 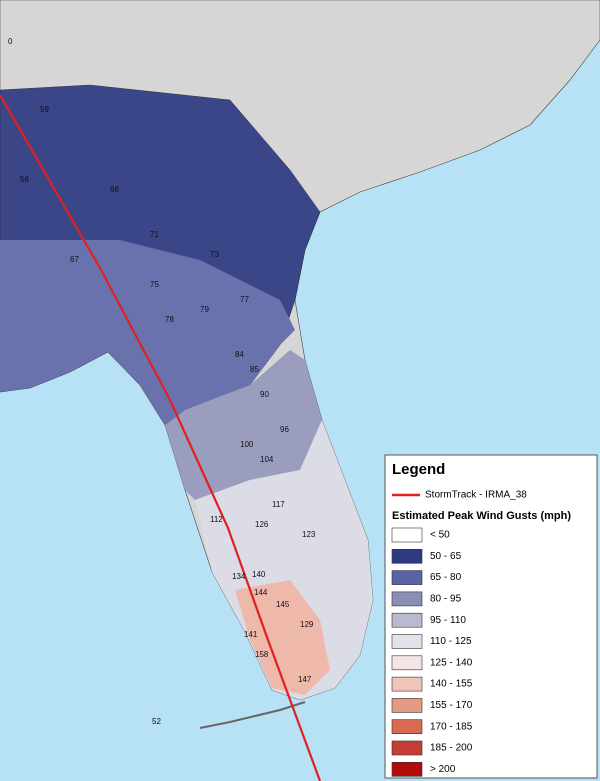 I want to click on map-label: 56, so click(x=24, y=179).